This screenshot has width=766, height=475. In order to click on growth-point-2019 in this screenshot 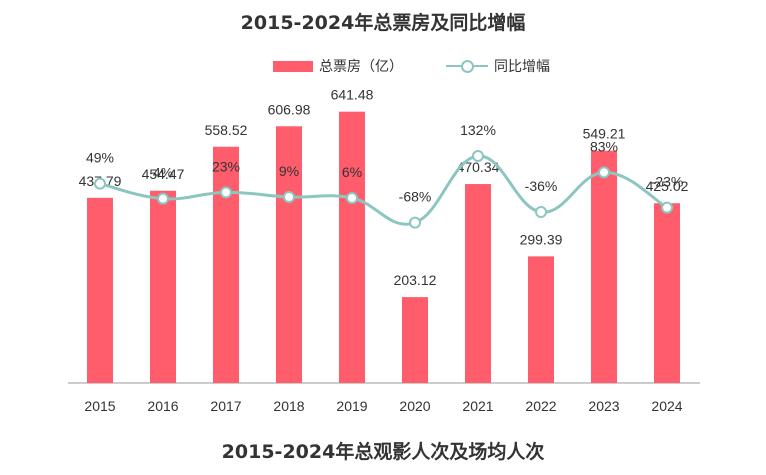, I will do `click(352, 198)`.